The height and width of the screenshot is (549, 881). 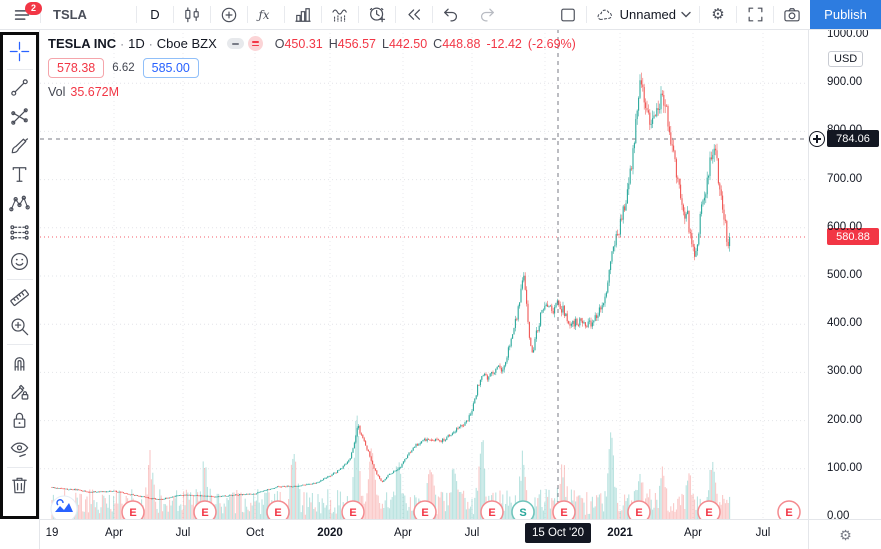 What do you see at coordinates (76, 68) in the screenshot?
I see `bid-price-pill: 578.38` at bounding box center [76, 68].